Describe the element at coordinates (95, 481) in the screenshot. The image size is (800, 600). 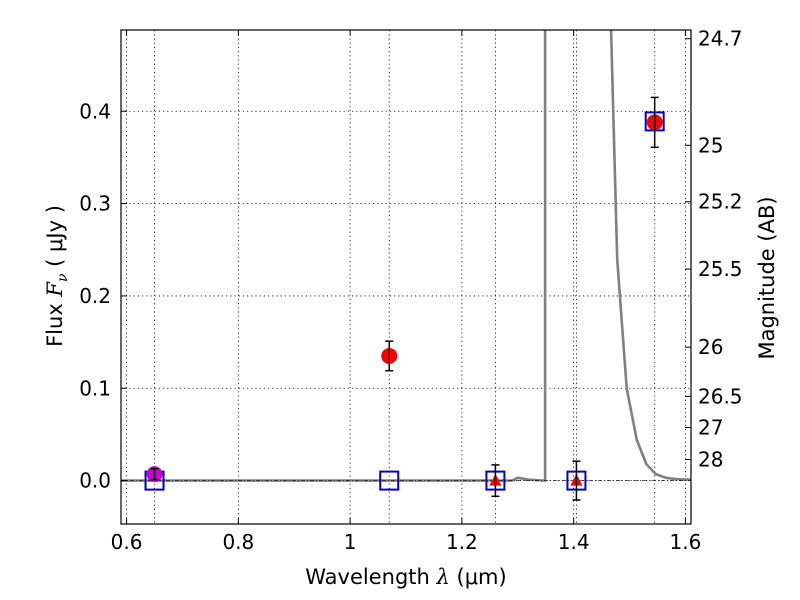
I see `y-tick-label: 0.0` at that location.